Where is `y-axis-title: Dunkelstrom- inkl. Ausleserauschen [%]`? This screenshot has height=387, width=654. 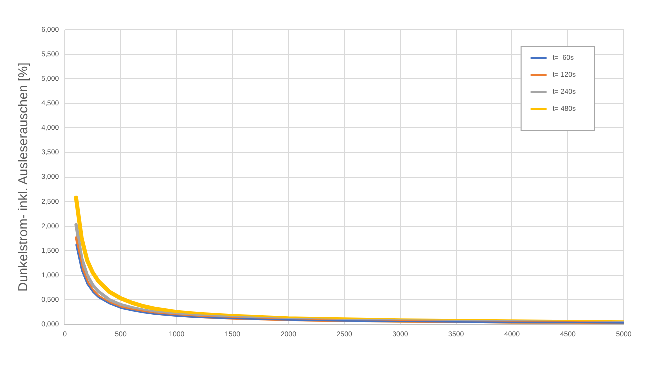
y-axis-title: Dunkelstrom- inkl. Ausleserauschen [%] is located at coordinates (22, 177).